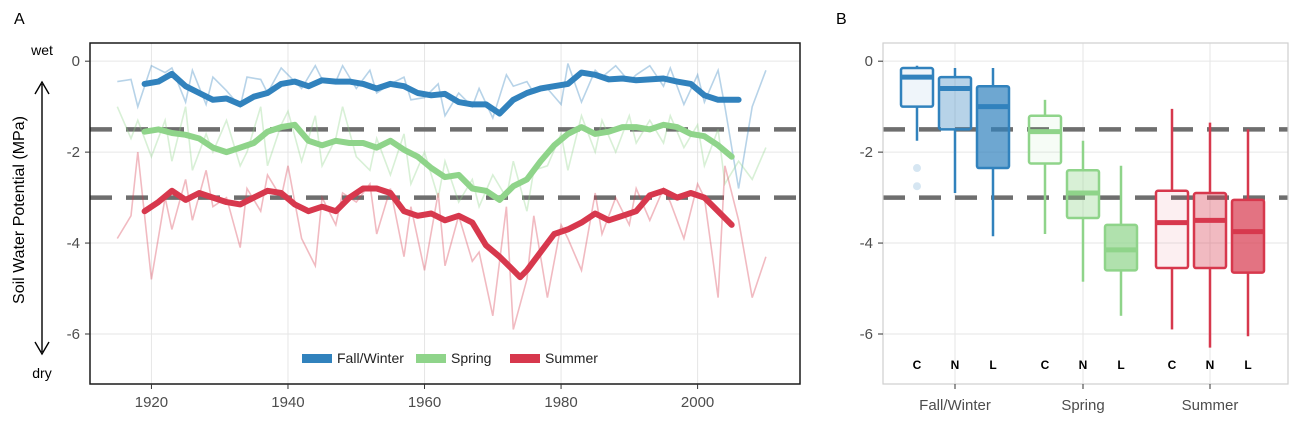 The height and width of the screenshot is (422, 1300). Describe the element at coordinates (471, 358) in the screenshot. I see `legend-label: Spring` at that location.